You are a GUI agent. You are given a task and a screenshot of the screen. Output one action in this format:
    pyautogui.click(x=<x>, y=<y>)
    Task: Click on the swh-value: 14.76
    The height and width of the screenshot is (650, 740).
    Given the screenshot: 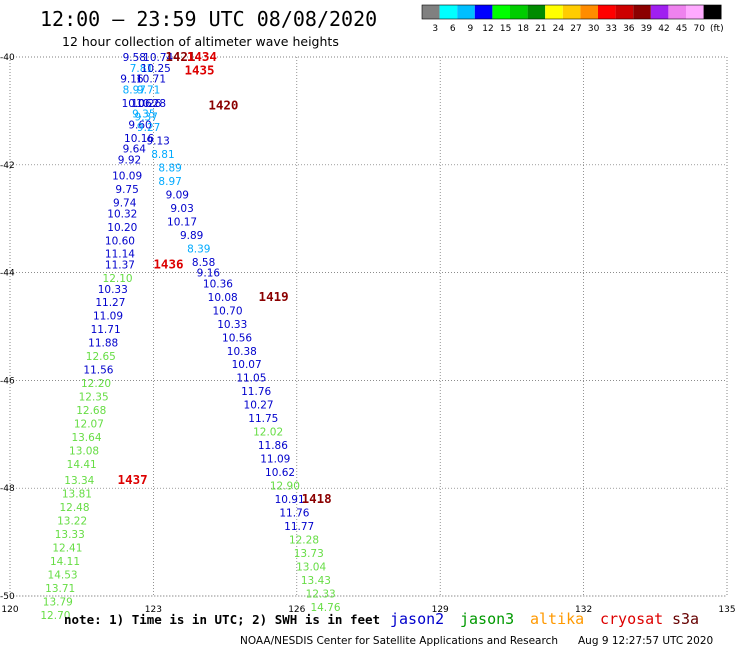 What is the action you would take?
    pyautogui.click(x=325, y=608)
    